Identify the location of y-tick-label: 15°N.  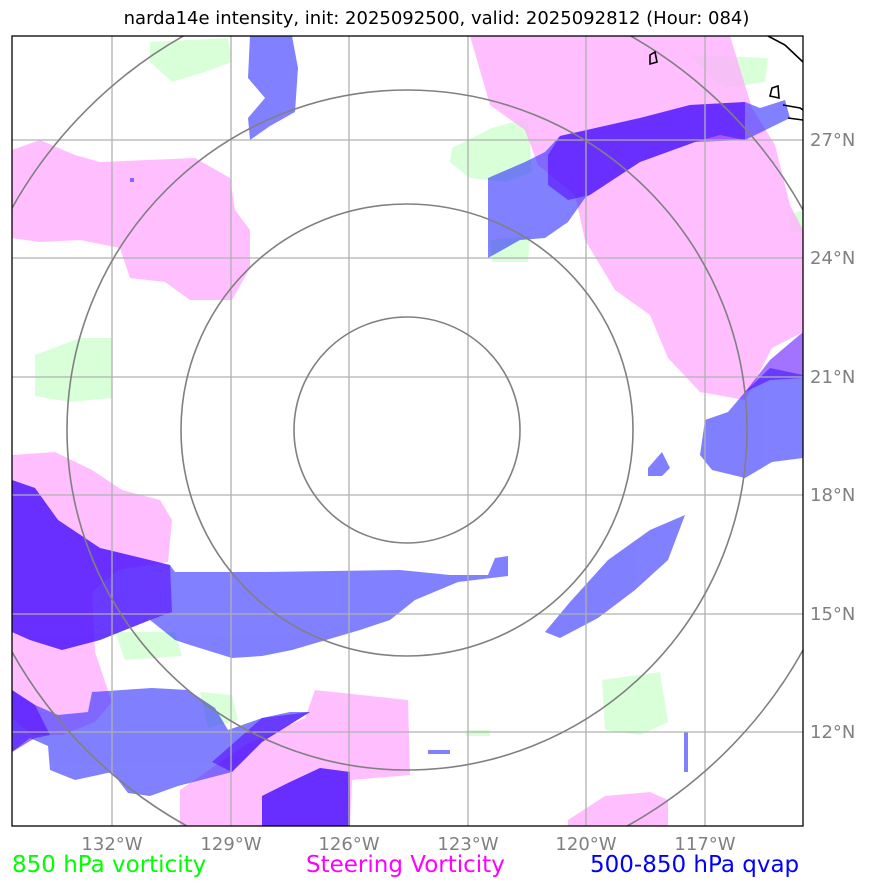
(832, 614).